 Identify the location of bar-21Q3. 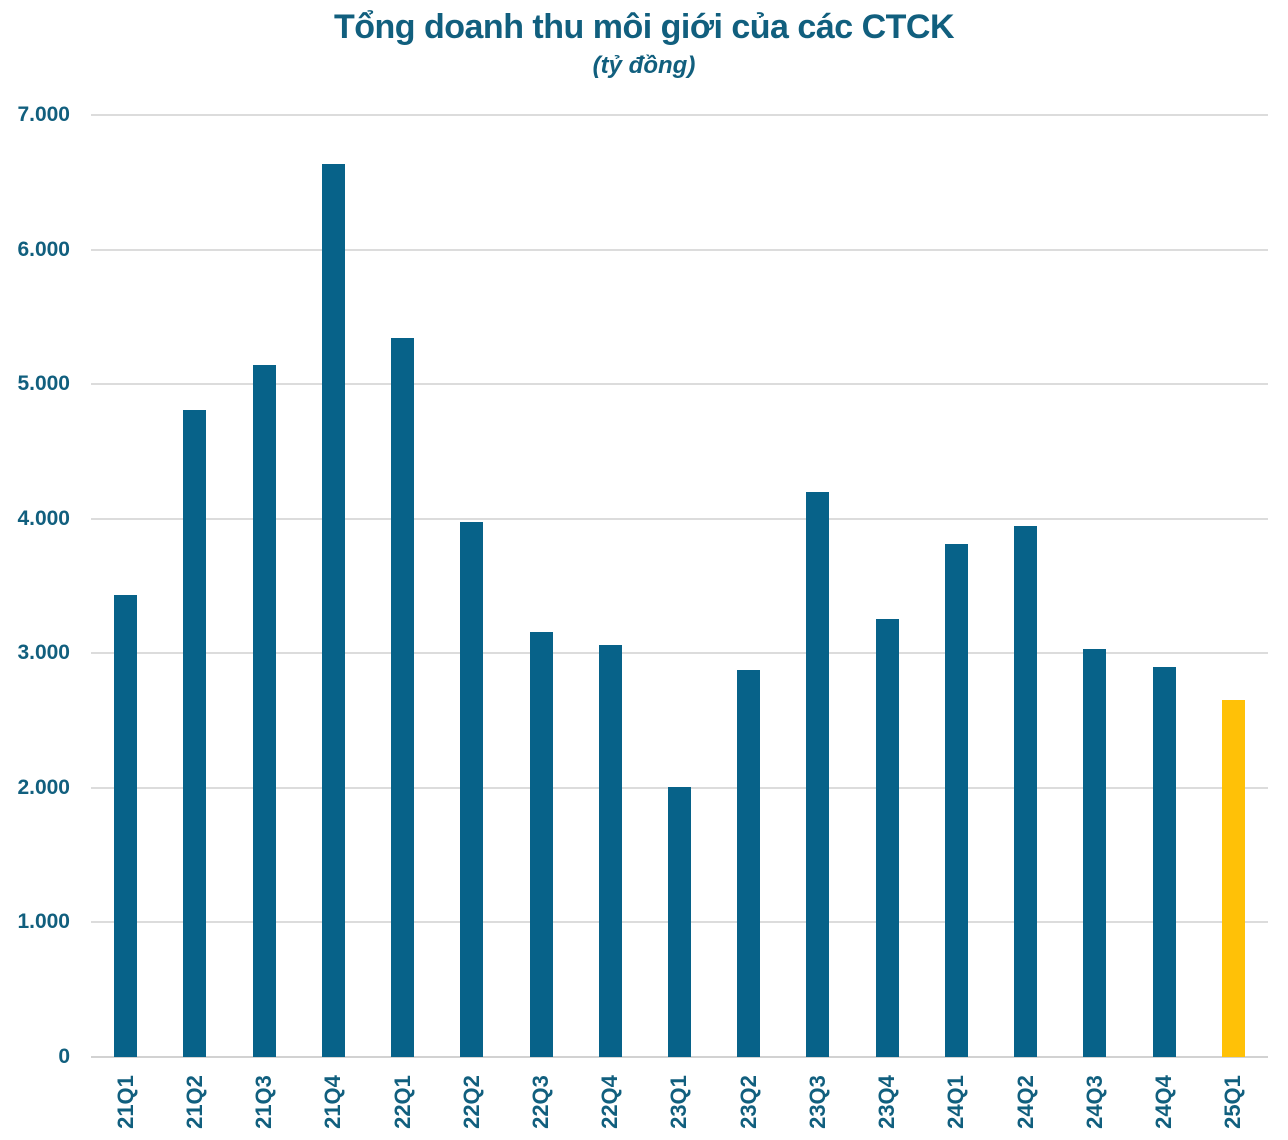
(264, 710).